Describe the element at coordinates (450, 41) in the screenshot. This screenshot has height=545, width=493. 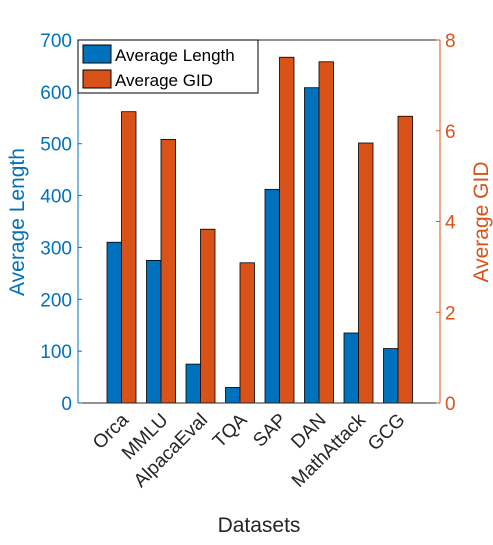
I see `right-tick-label: 8` at that location.